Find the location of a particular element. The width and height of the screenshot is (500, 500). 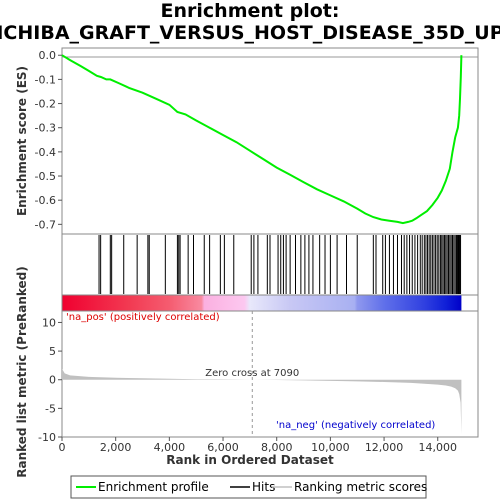

hit-marks is located at coordinates (280, 264).